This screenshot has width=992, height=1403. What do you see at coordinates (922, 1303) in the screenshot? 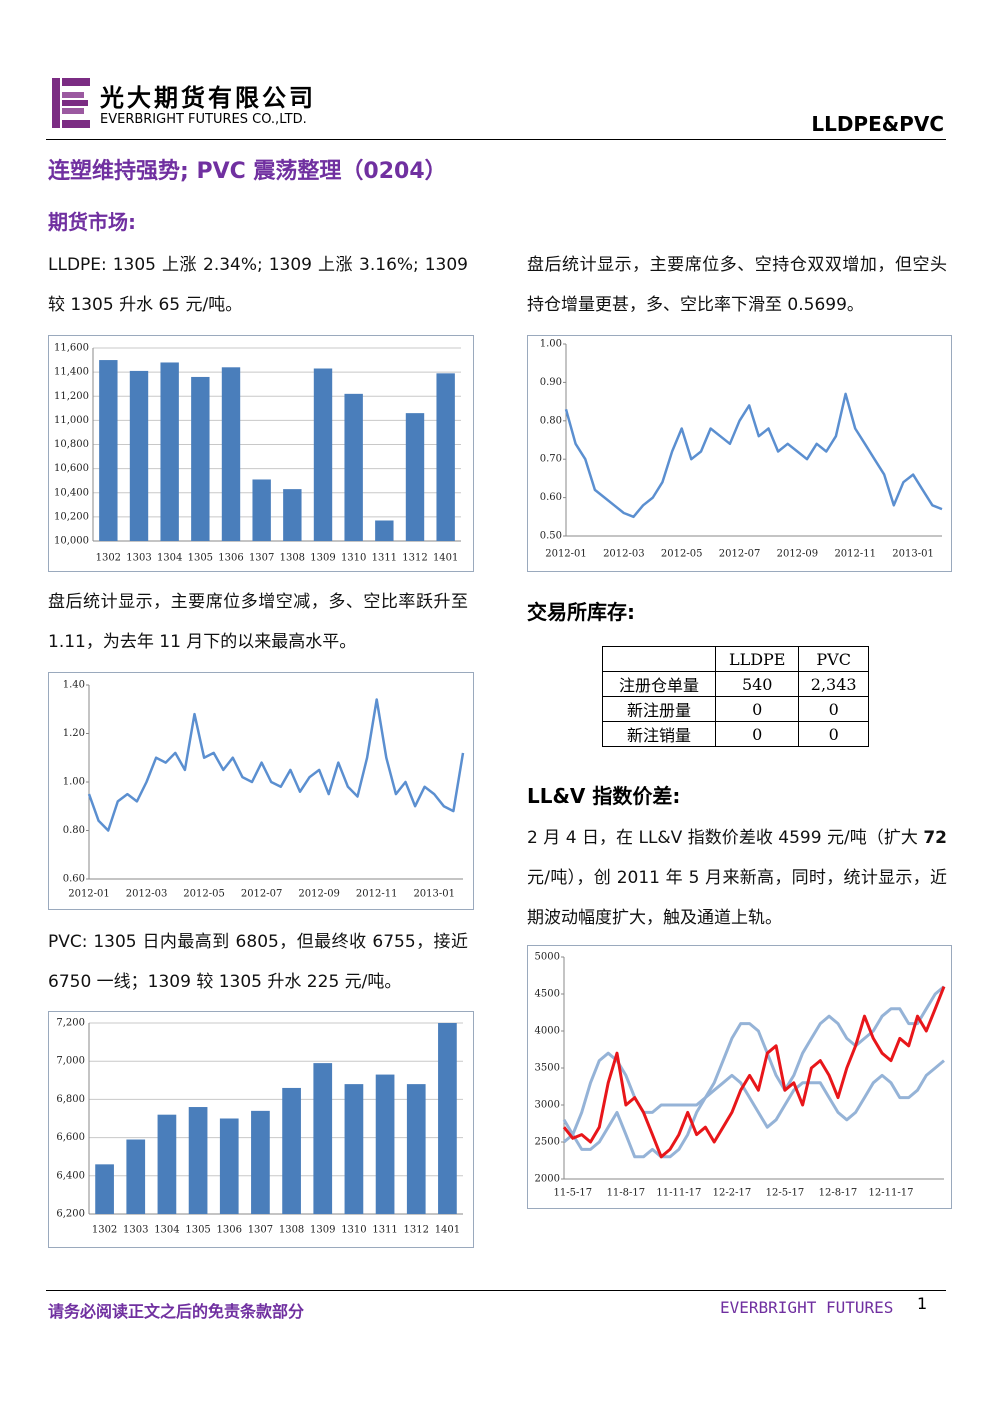
I see `page-number: 1` at bounding box center [922, 1303].